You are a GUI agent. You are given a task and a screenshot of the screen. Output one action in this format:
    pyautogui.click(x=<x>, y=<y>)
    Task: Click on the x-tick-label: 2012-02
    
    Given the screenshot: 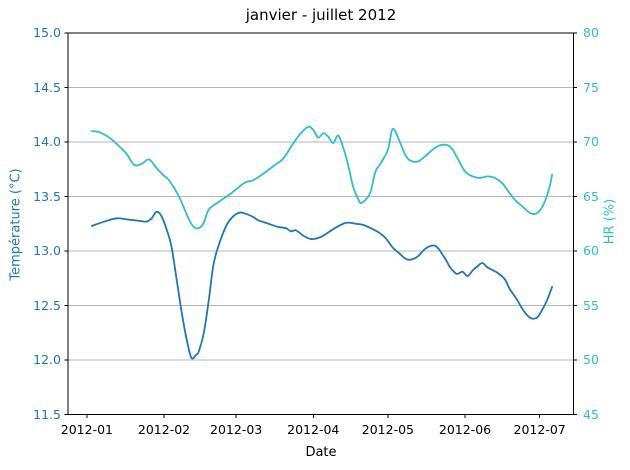 What is the action you would take?
    pyautogui.click(x=164, y=429)
    